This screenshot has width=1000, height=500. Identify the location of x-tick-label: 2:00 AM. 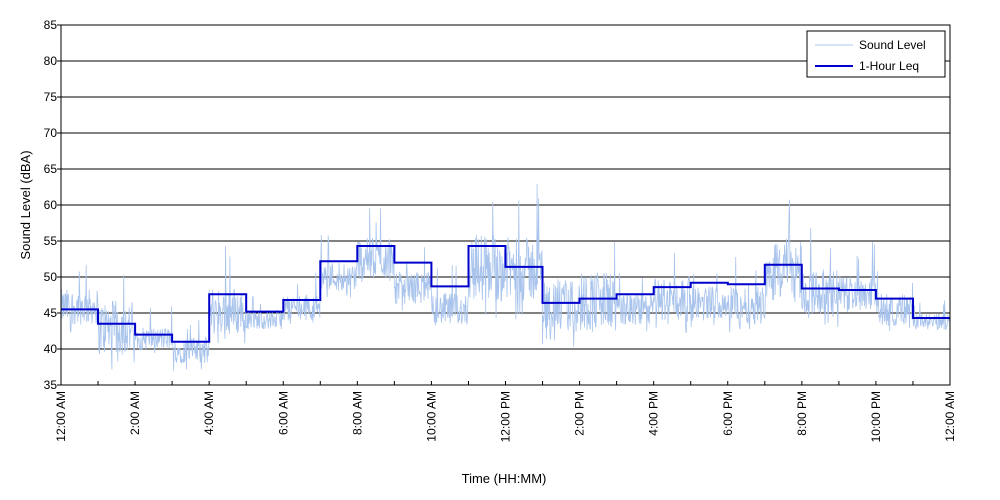
(135, 413).